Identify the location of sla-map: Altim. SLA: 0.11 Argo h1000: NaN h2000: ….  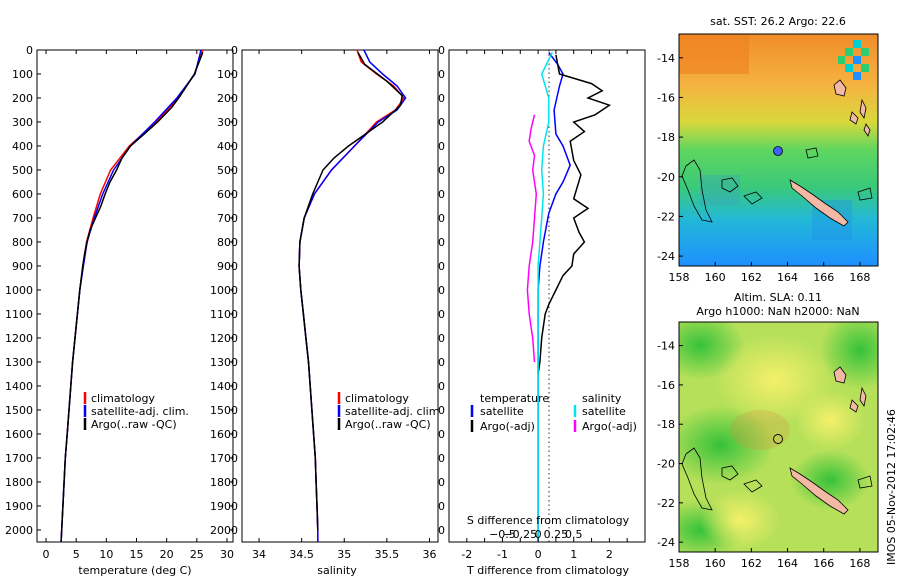
(768, 430).